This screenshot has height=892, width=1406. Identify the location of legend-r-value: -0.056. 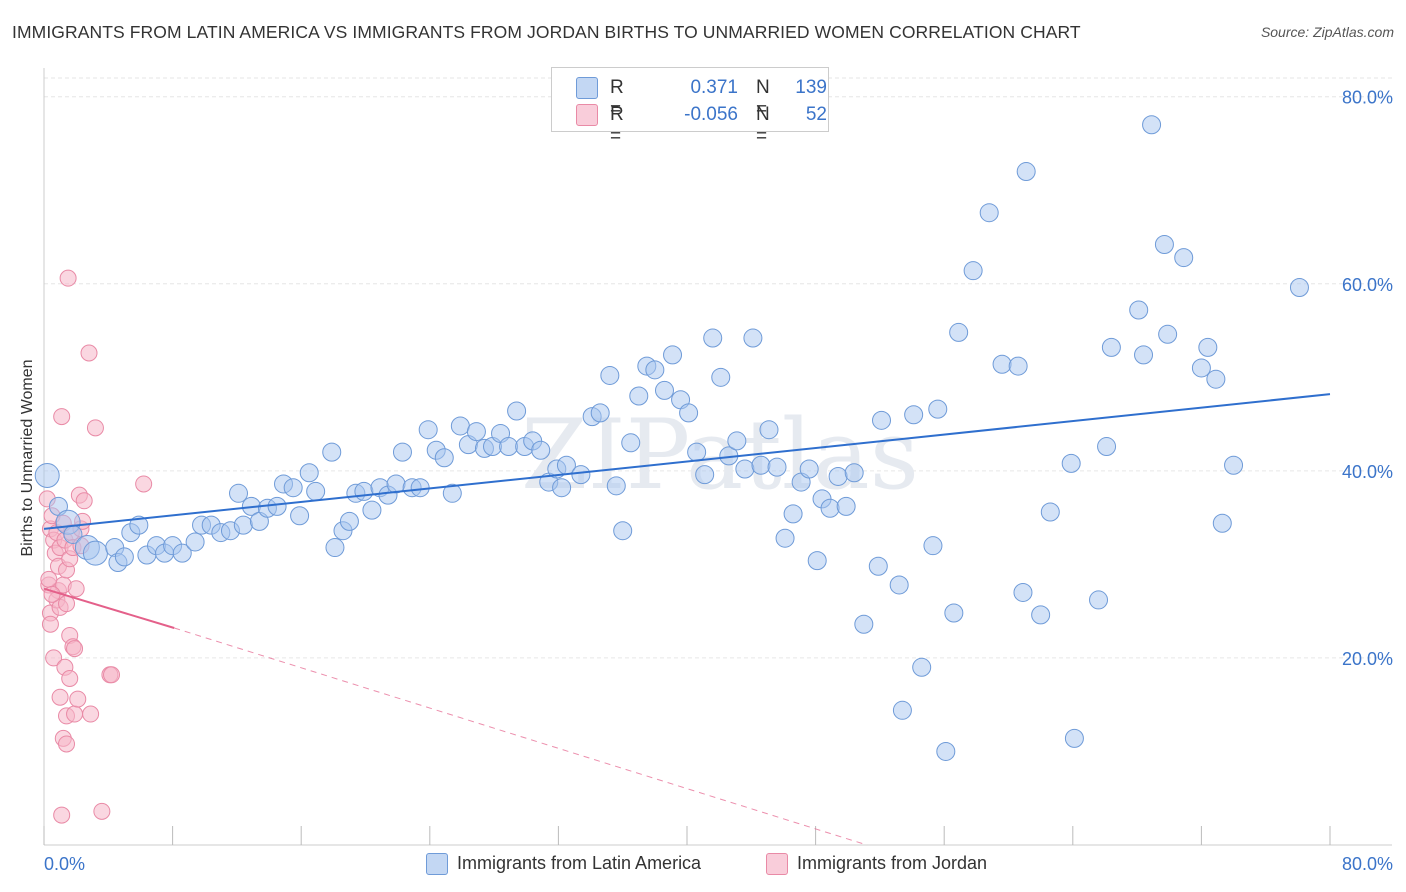
(711, 114).